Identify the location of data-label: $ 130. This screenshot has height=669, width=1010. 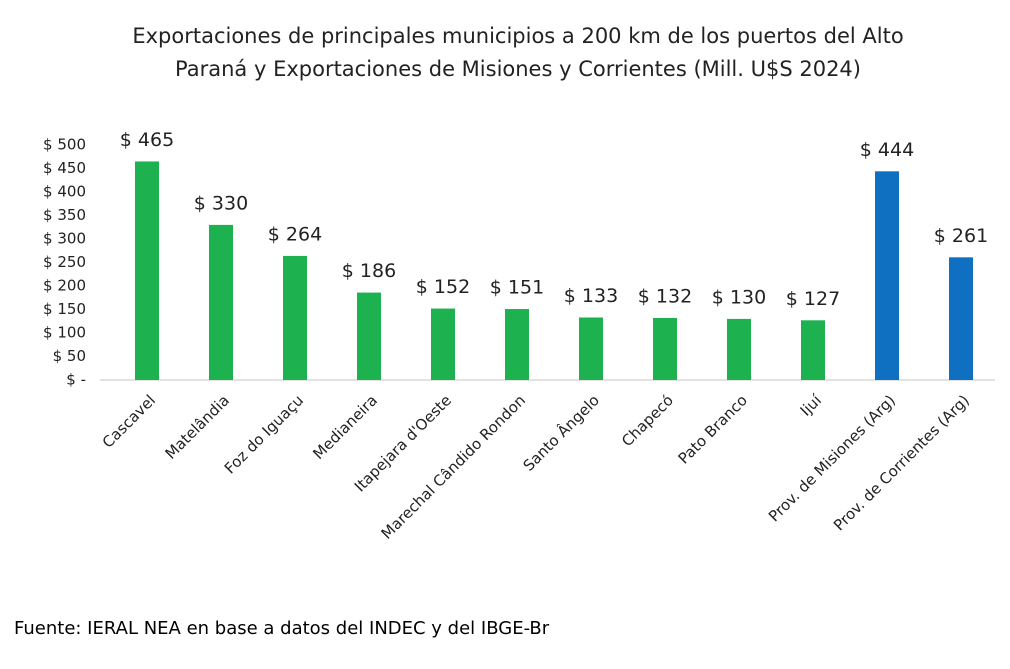
(739, 297).